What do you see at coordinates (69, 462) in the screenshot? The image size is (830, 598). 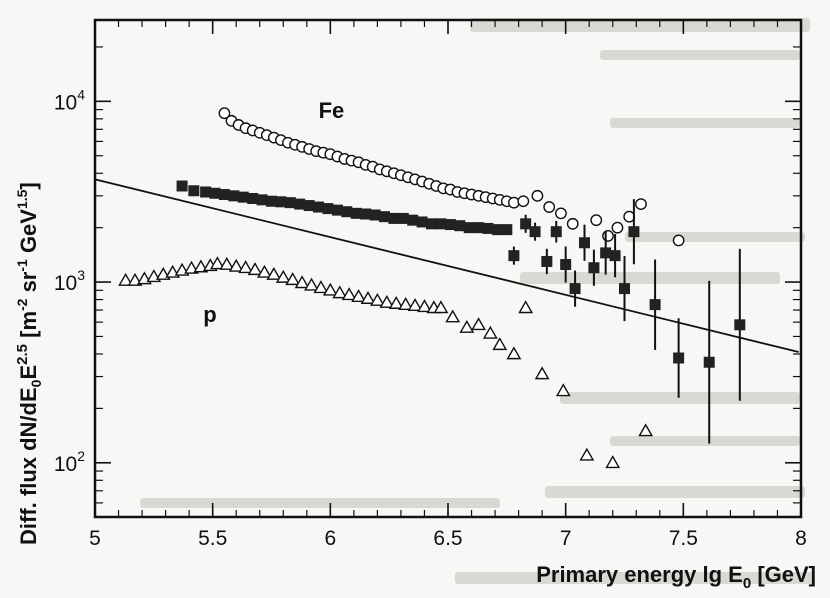 I see `y-tick-label: 10²` at bounding box center [69, 462].